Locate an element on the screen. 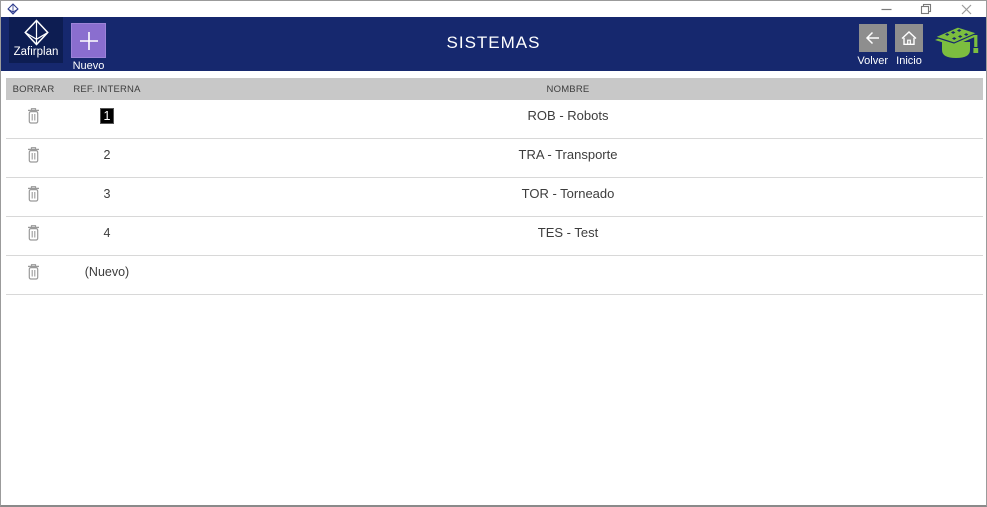 This screenshot has height=507, width=987. inicio-button-label: Inicio is located at coordinates (909, 61).